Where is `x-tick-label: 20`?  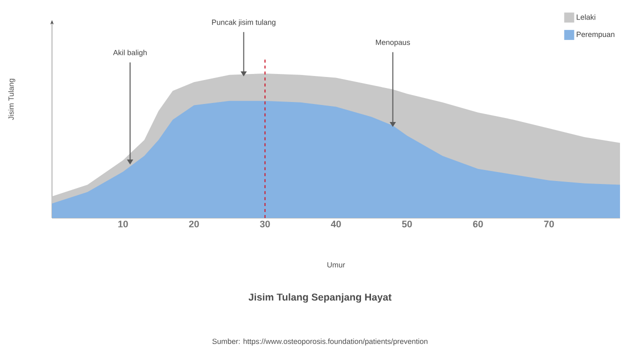 x-tick-label: 20 is located at coordinates (194, 224).